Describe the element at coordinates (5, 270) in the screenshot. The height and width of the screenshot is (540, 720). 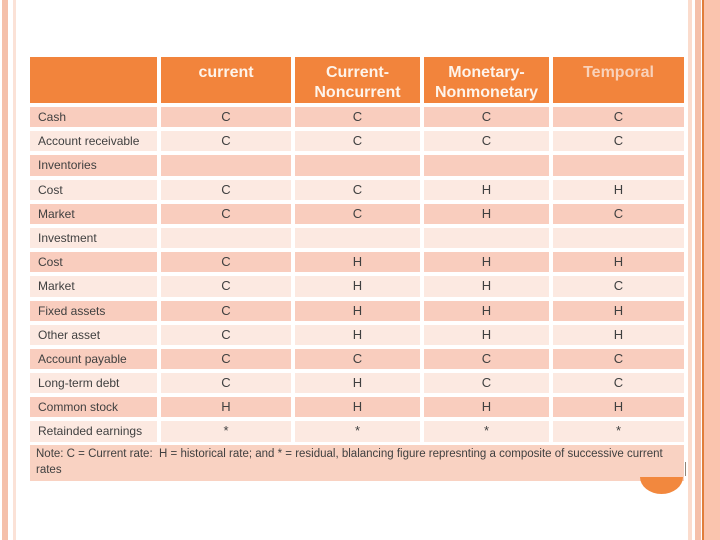
I see `left-accent-stripe` at that location.